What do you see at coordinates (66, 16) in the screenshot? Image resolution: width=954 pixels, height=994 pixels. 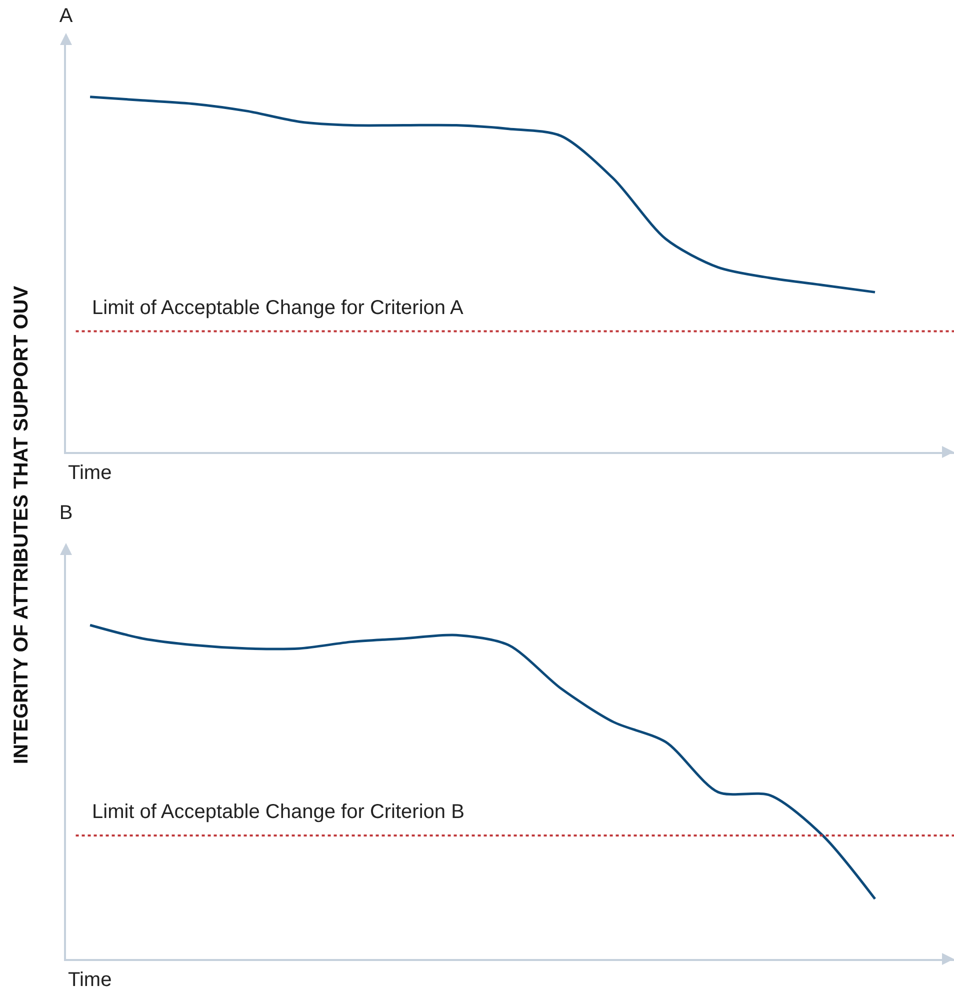 I see `chart-title: A` at bounding box center [66, 16].